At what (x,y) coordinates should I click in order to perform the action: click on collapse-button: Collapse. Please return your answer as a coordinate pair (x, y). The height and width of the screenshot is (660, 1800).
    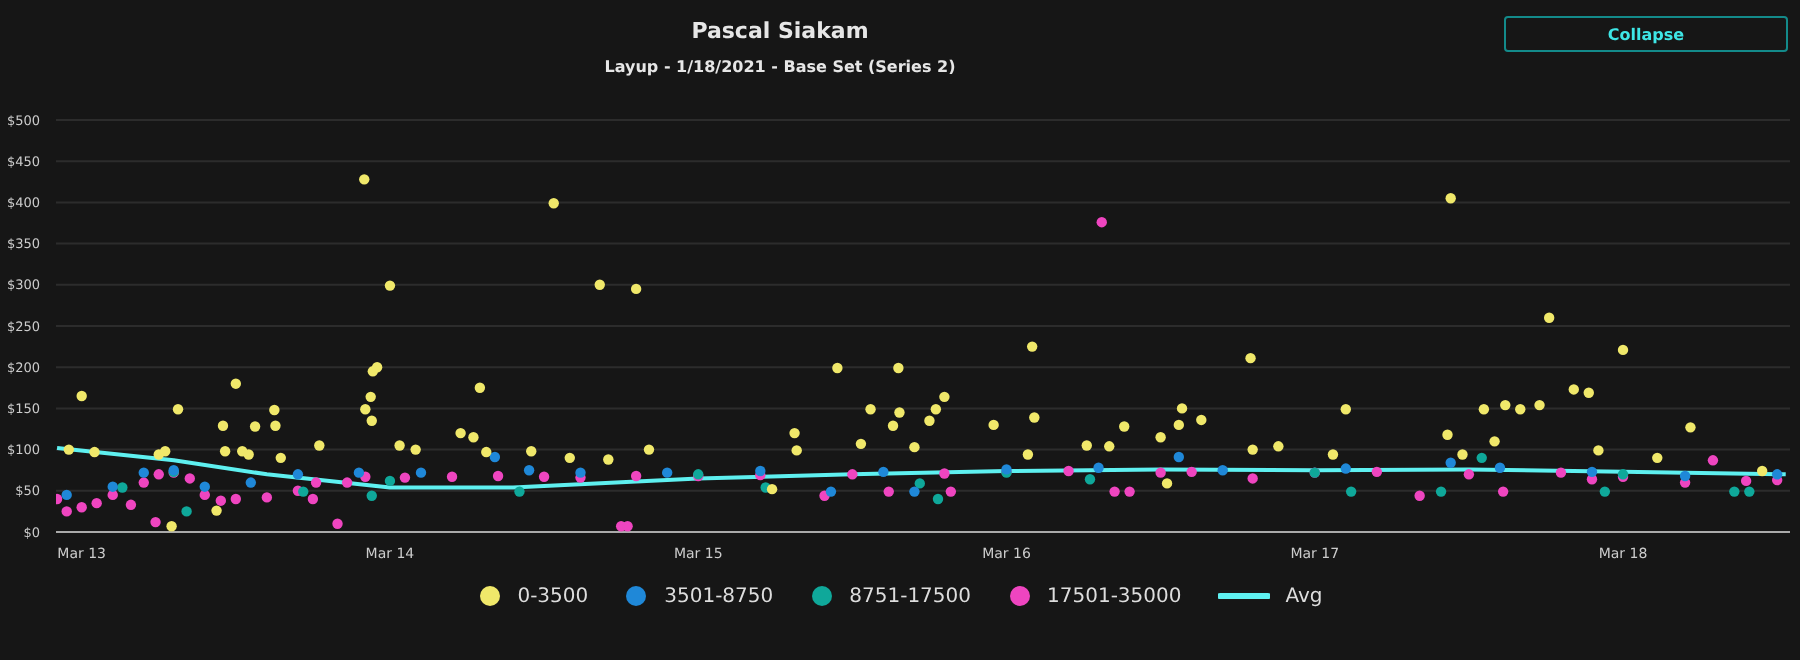
    Looking at the image, I should click on (1646, 34).